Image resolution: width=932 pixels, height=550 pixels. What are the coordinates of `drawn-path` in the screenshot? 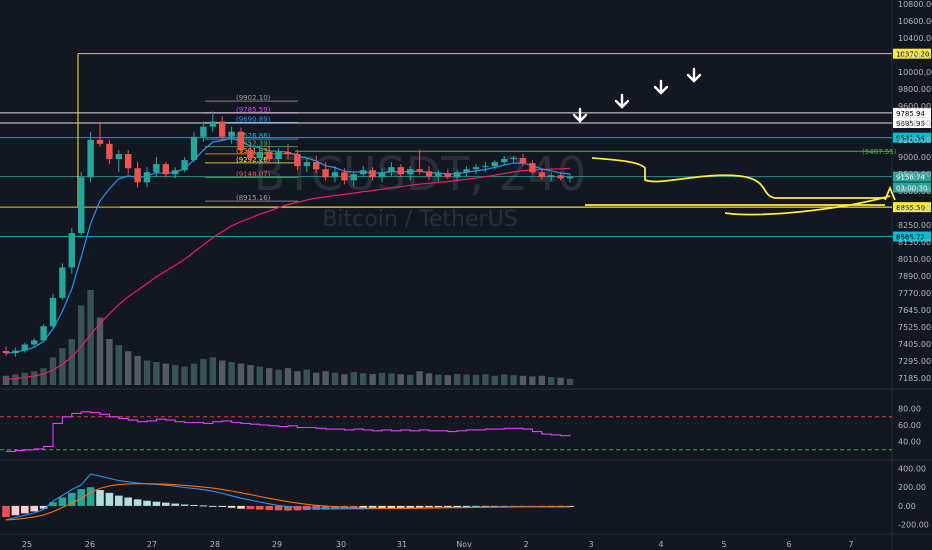 It's located at (738, 178).